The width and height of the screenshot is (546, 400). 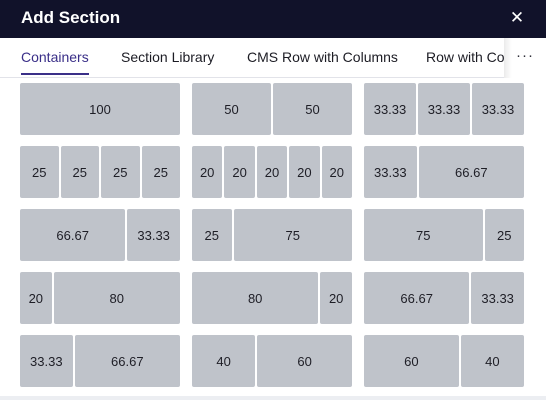 I want to click on dialog-title: Add Section, so click(x=71, y=17).